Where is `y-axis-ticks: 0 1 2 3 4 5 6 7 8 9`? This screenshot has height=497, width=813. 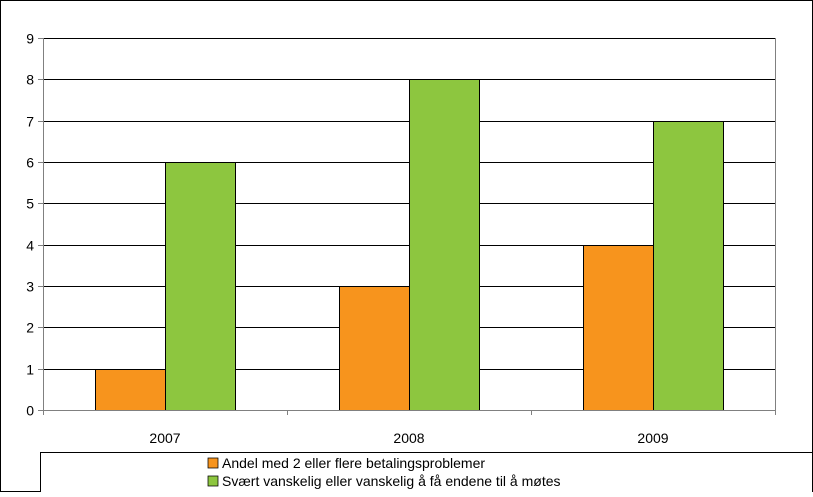
y-axis-ticks: 0 1 2 3 4 5 6 7 8 9 is located at coordinates (34, 225).